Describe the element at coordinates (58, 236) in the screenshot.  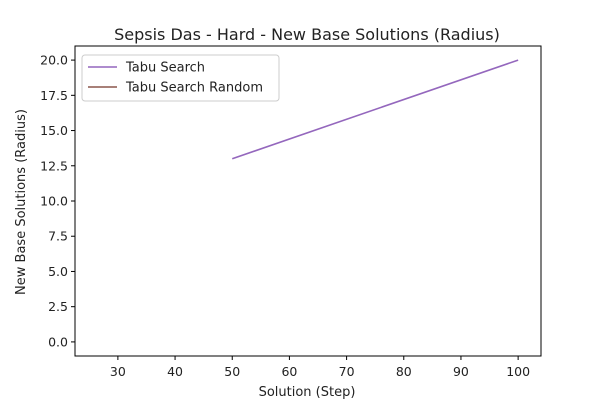
I see `y-tick-label: 7.5` at that location.